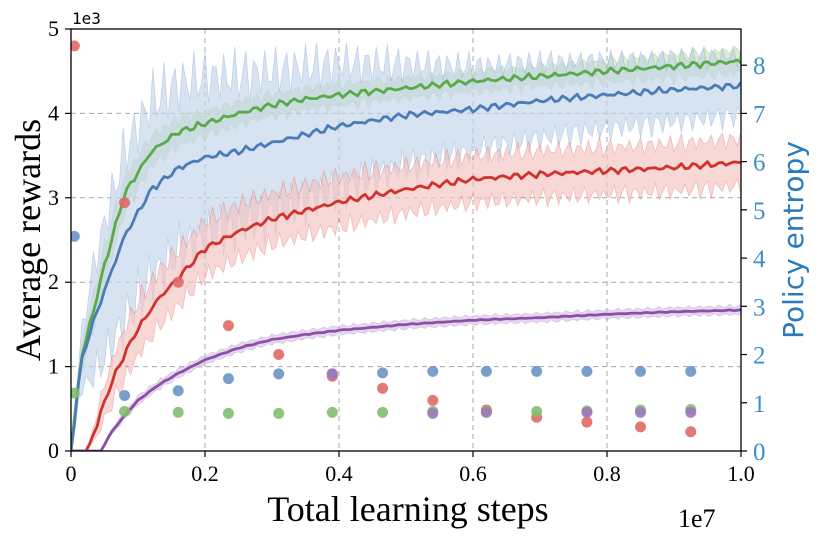  What do you see at coordinates (53, 281) in the screenshot?
I see `y-tick-label: 2` at bounding box center [53, 281].